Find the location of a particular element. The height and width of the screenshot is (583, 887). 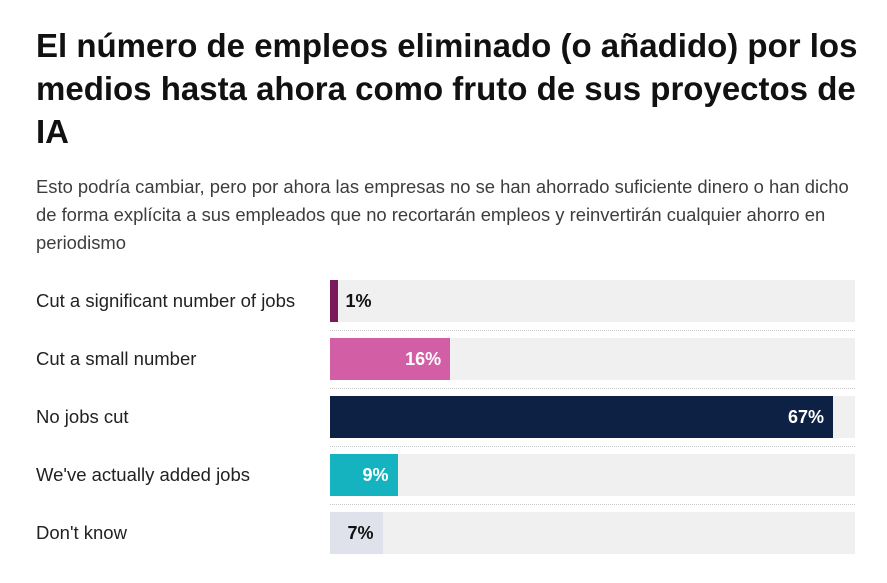

category-label: No jobs cut is located at coordinates (82, 416).